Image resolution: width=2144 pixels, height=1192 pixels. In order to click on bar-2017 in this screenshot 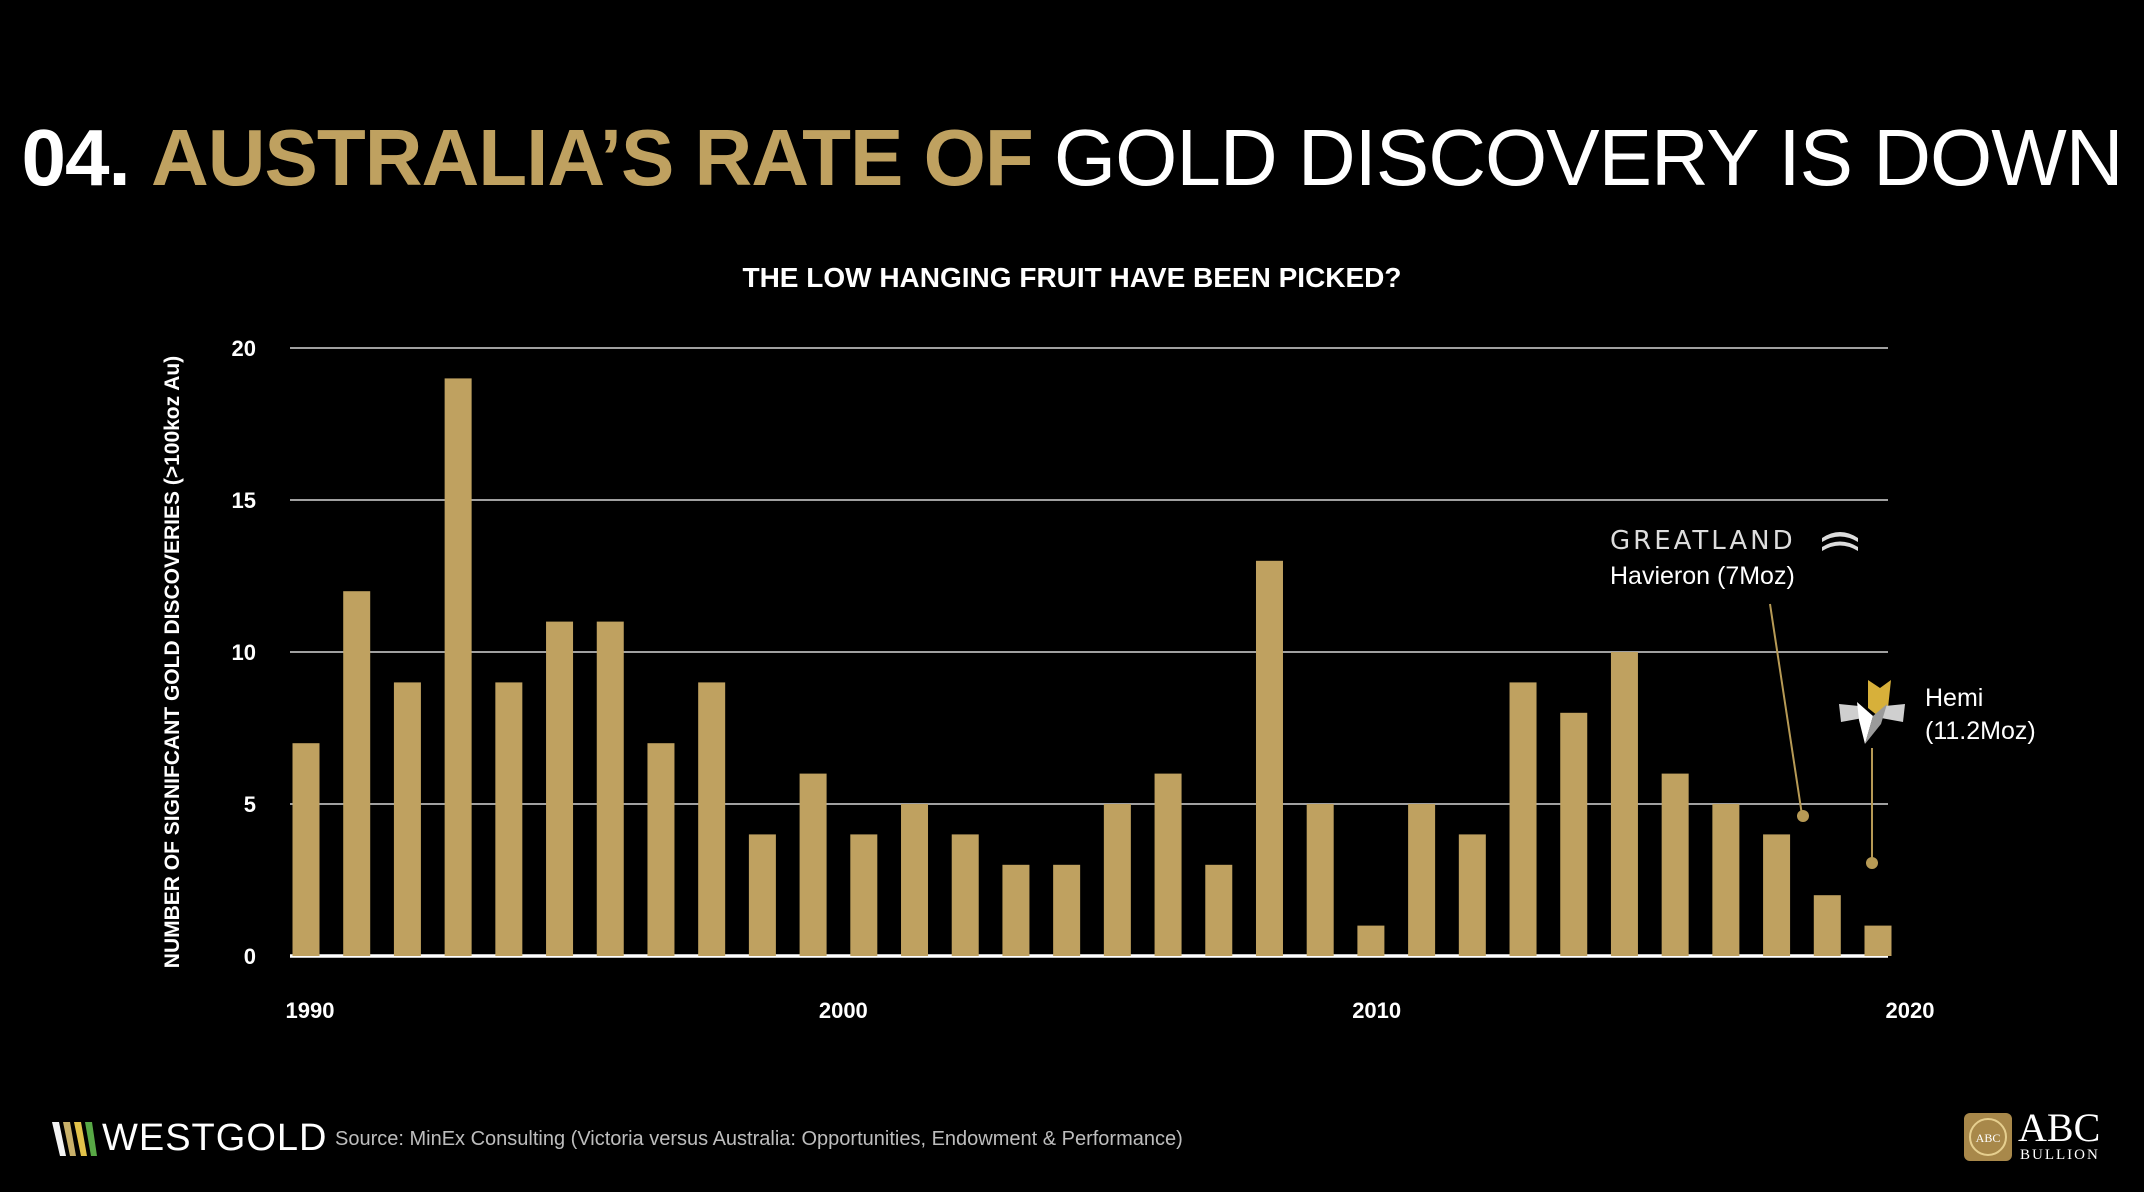, I will do `click(1675, 864)`.